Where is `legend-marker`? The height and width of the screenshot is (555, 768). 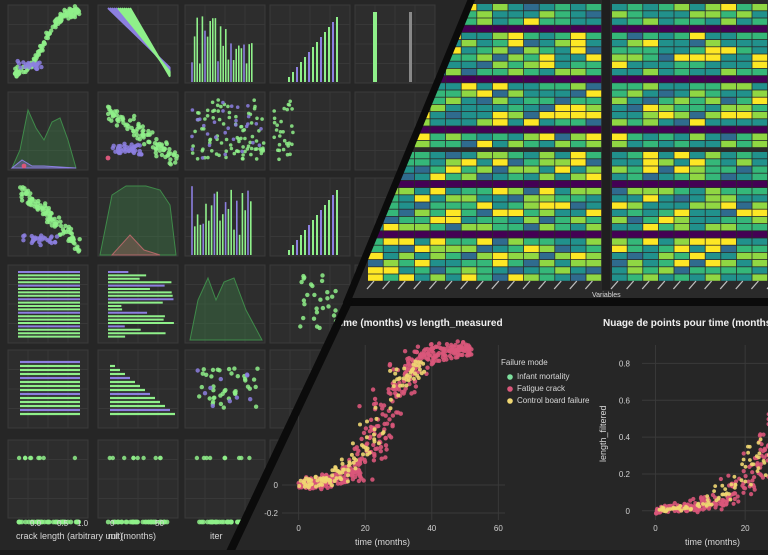 legend-marker is located at coordinates (510, 401).